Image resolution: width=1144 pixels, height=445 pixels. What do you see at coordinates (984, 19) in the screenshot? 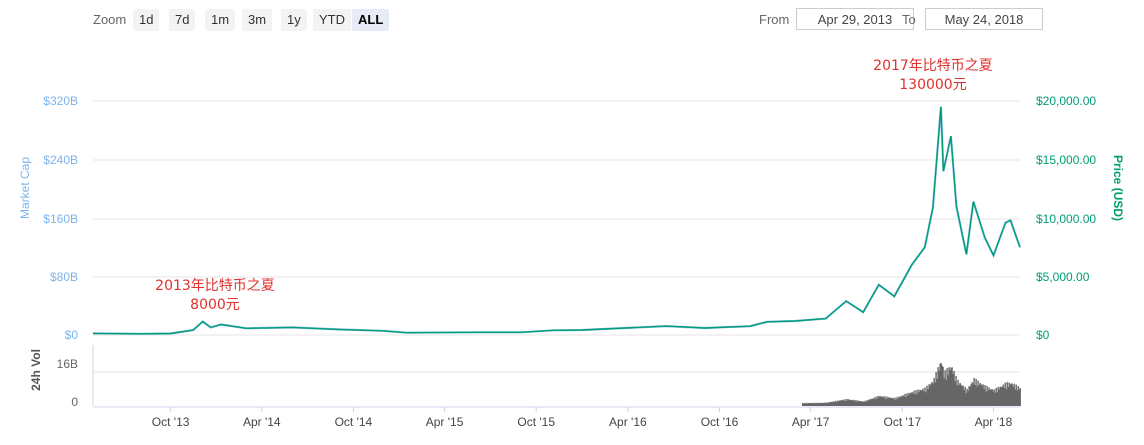
I see `to-date-input` at bounding box center [984, 19].